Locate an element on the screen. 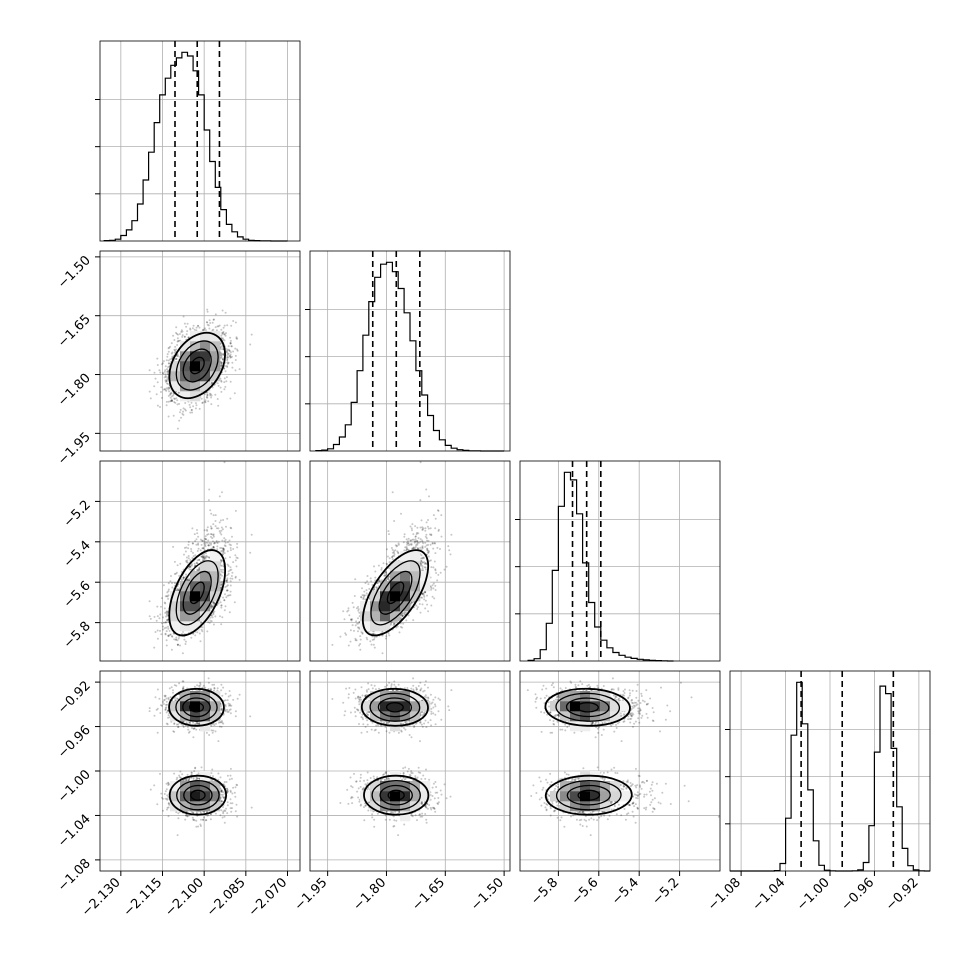 Image resolution: width=970 pixels, height=970 pixels. density-3-1-point-2002 is located at coordinates (426, 727).